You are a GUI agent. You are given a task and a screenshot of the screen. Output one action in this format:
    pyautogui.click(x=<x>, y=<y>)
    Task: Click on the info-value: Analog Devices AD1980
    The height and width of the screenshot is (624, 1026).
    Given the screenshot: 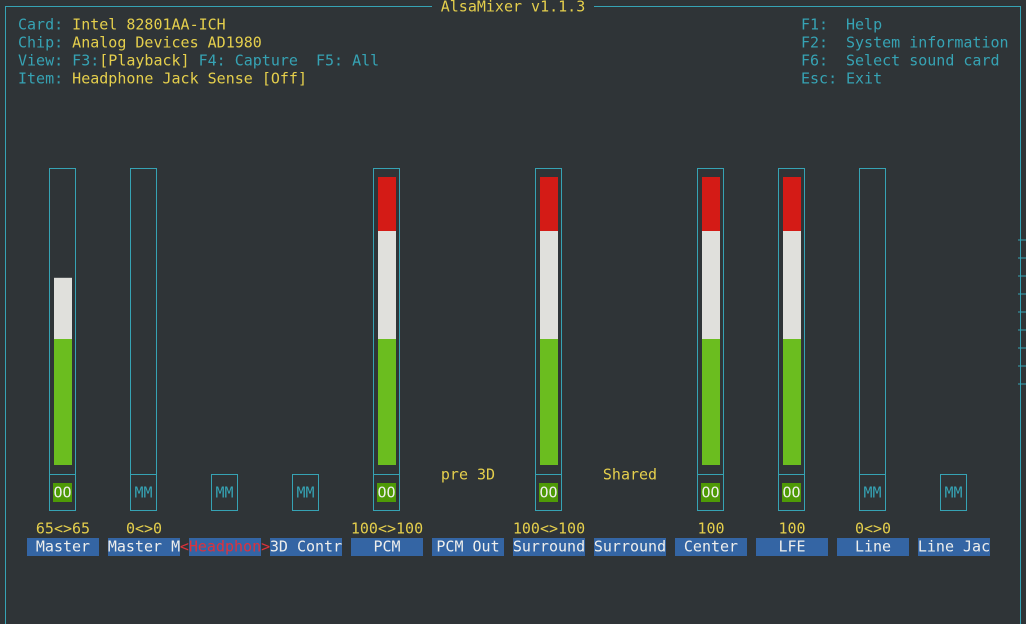 What is the action you would take?
    pyautogui.click(x=167, y=43)
    